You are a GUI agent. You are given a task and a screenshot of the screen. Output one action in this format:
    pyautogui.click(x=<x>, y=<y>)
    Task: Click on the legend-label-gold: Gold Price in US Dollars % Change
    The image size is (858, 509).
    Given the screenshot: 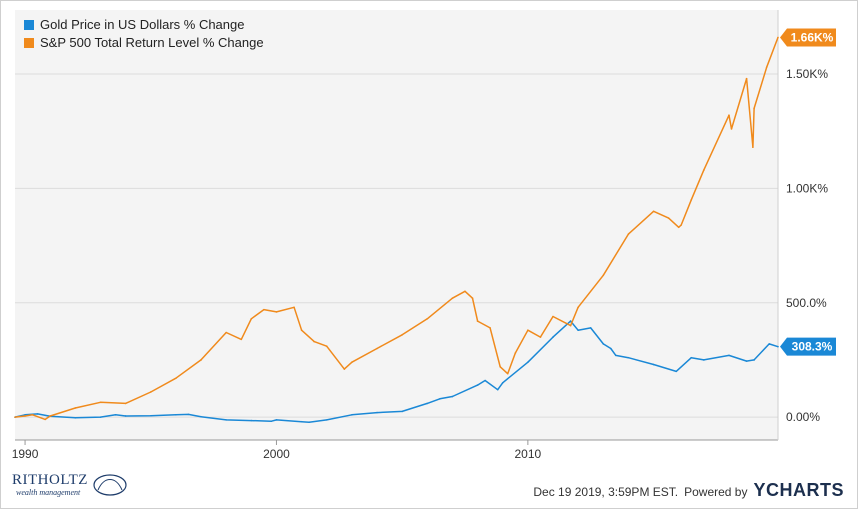 What is the action you would take?
    pyautogui.click(x=142, y=24)
    